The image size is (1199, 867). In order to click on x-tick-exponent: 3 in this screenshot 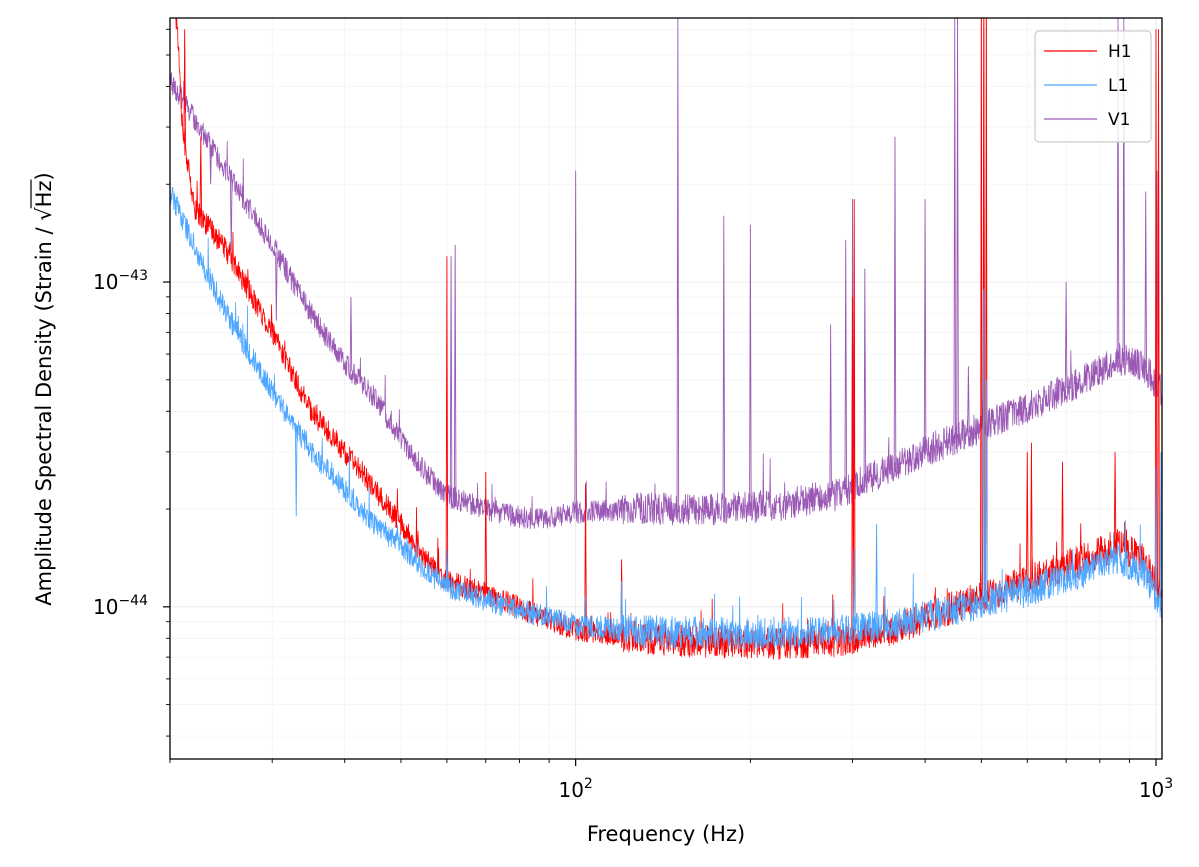, I will do `click(1168, 784)`.